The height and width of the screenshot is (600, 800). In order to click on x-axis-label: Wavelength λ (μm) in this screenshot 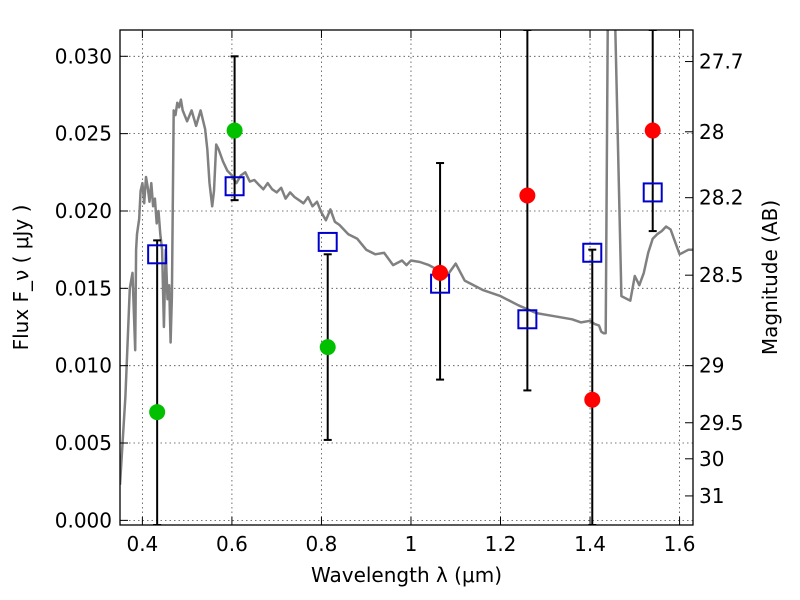, I will do `click(406, 575)`.